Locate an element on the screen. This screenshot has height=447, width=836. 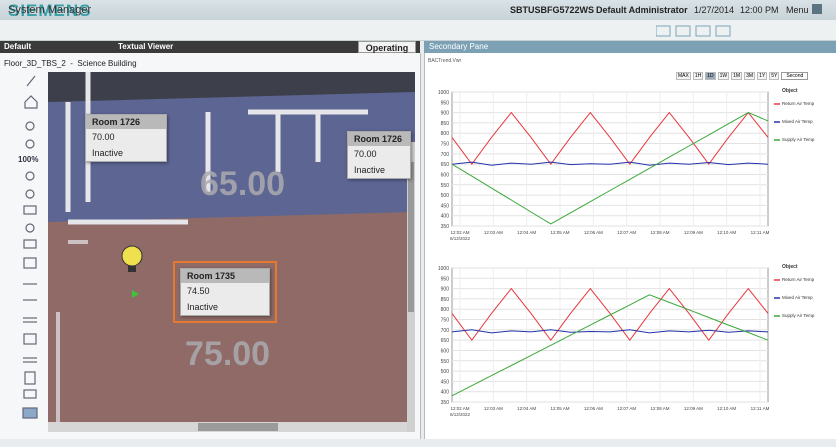
y-tick-label: 850 is located at coordinates (445, 124).